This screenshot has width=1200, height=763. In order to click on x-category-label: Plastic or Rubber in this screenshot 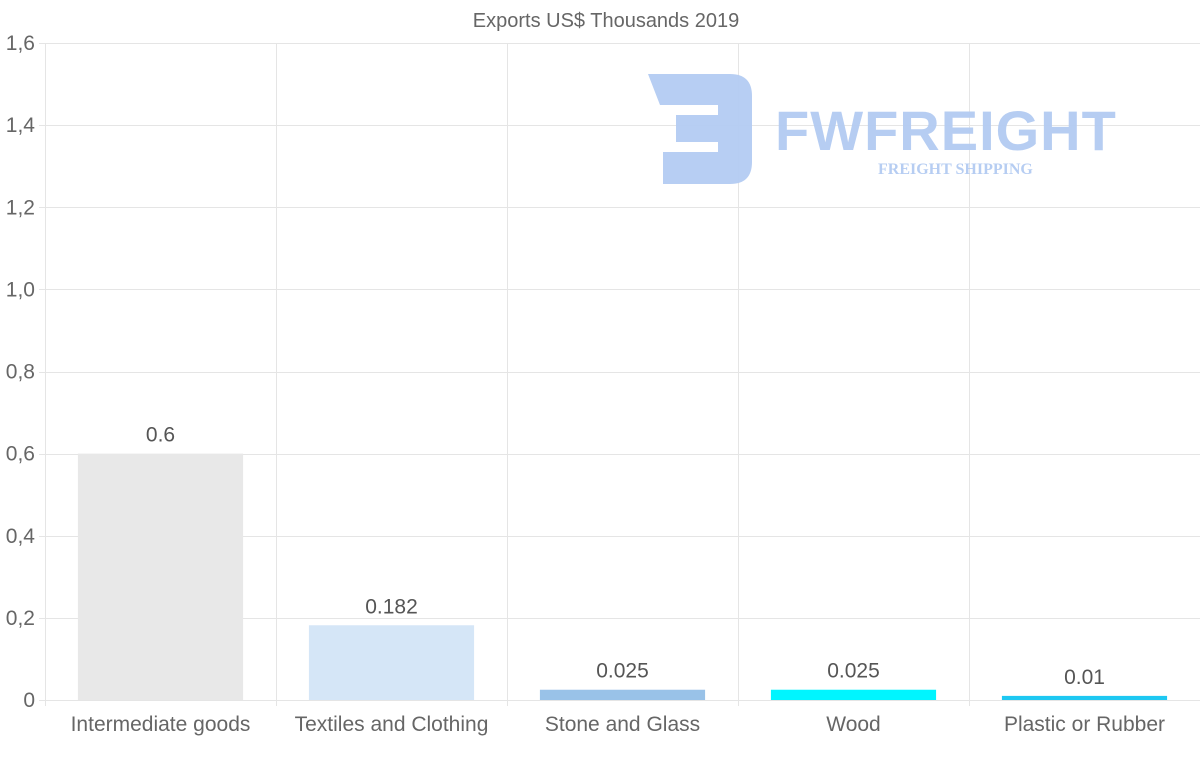, I will do `click(1084, 724)`.